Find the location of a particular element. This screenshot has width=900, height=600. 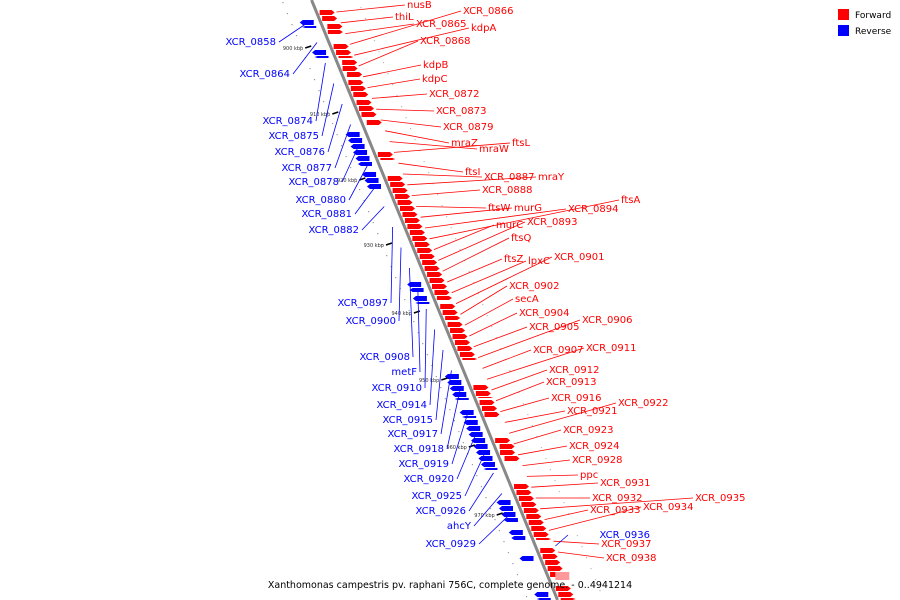

forward-gene-label: XCR_0905 is located at coordinates (554, 327).